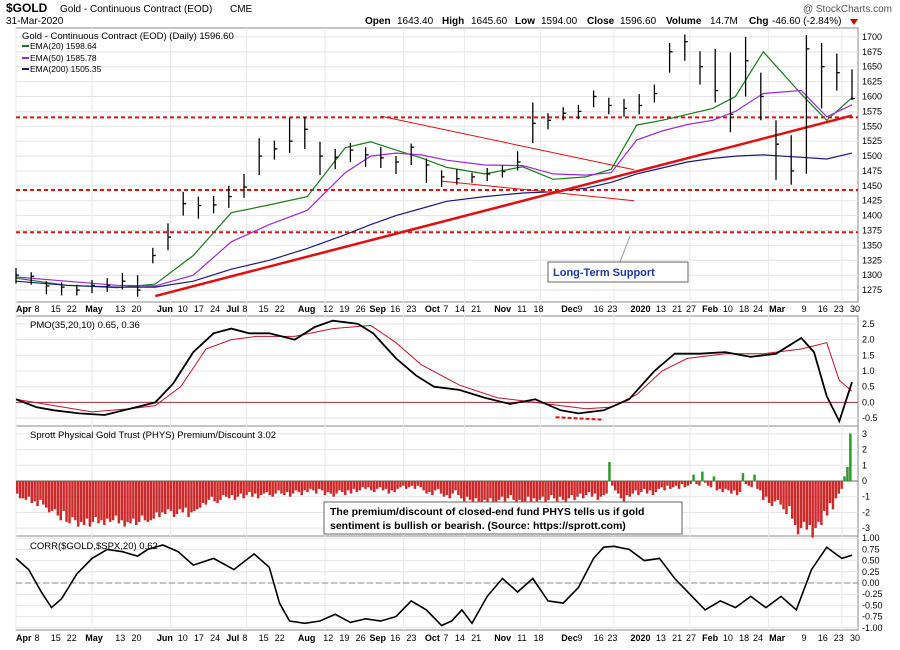 The image size is (900, 650). What do you see at coordinates (641, 638) in the screenshot?
I see `x-tick-label: 2020` at bounding box center [641, 638].